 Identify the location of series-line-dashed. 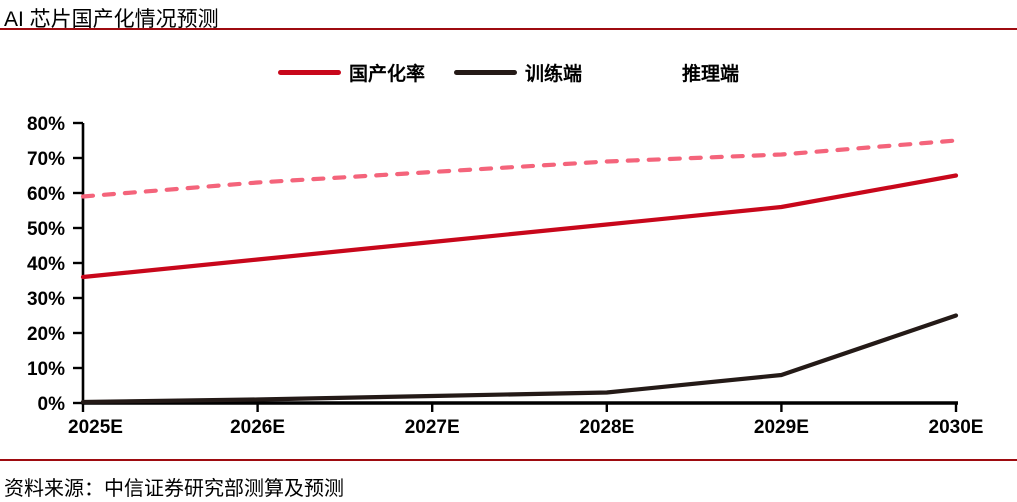
(519, 168).